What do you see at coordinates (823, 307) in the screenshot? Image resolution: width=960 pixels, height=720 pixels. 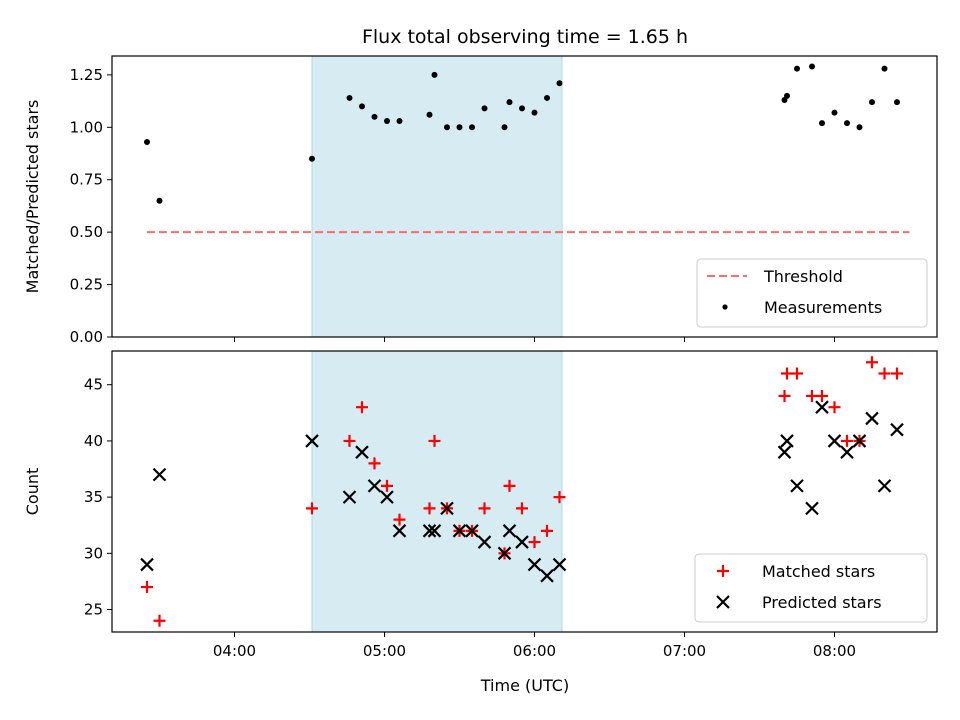 I see `legend-label: Measurements` at bounding box center [823, 307].